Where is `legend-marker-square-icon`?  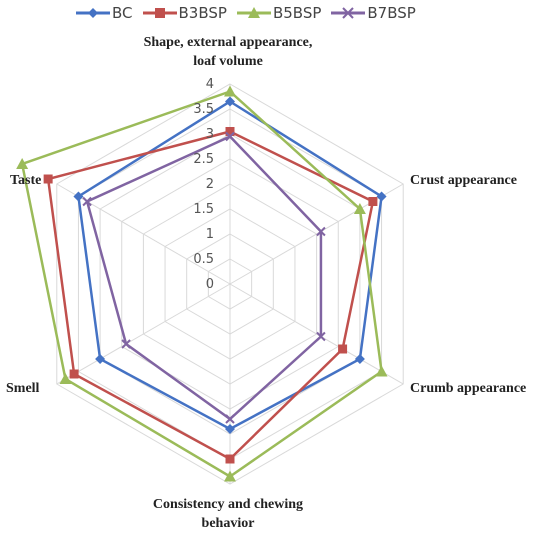 legend-marker-square-icon is located at coordinates (159, 13).